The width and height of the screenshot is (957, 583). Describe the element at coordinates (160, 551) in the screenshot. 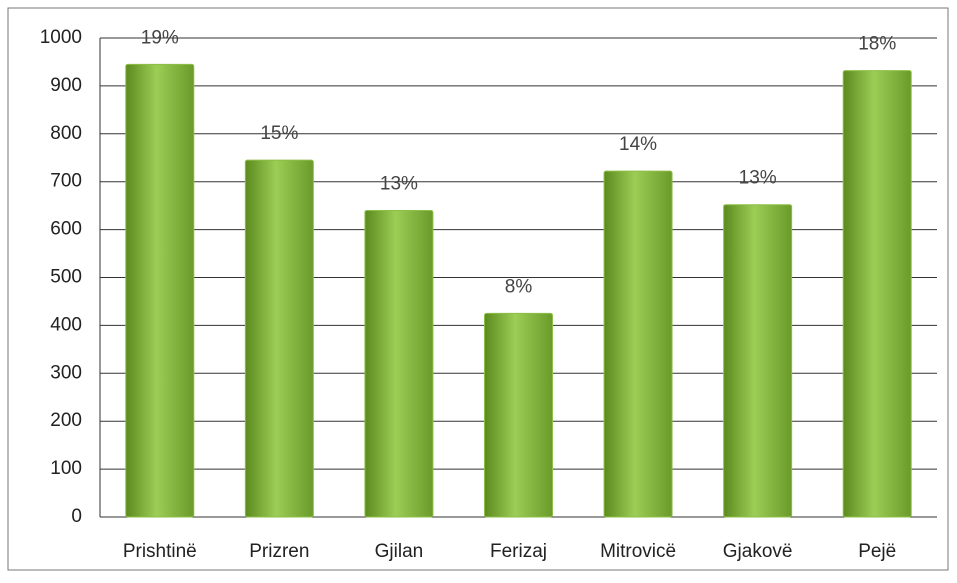

I see `x-tick-label: Prishtinë` at that location.